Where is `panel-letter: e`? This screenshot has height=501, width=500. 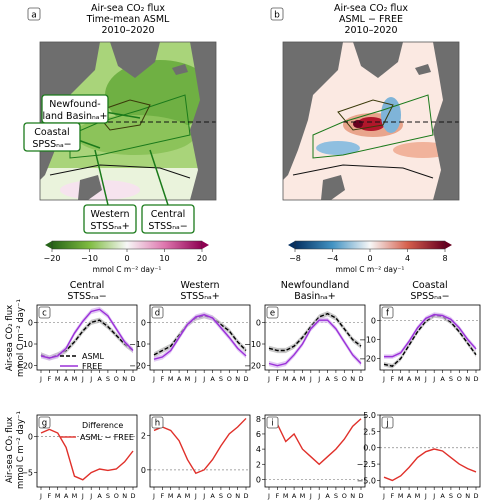
panel-letter: e is located at coordinates (272, 314).